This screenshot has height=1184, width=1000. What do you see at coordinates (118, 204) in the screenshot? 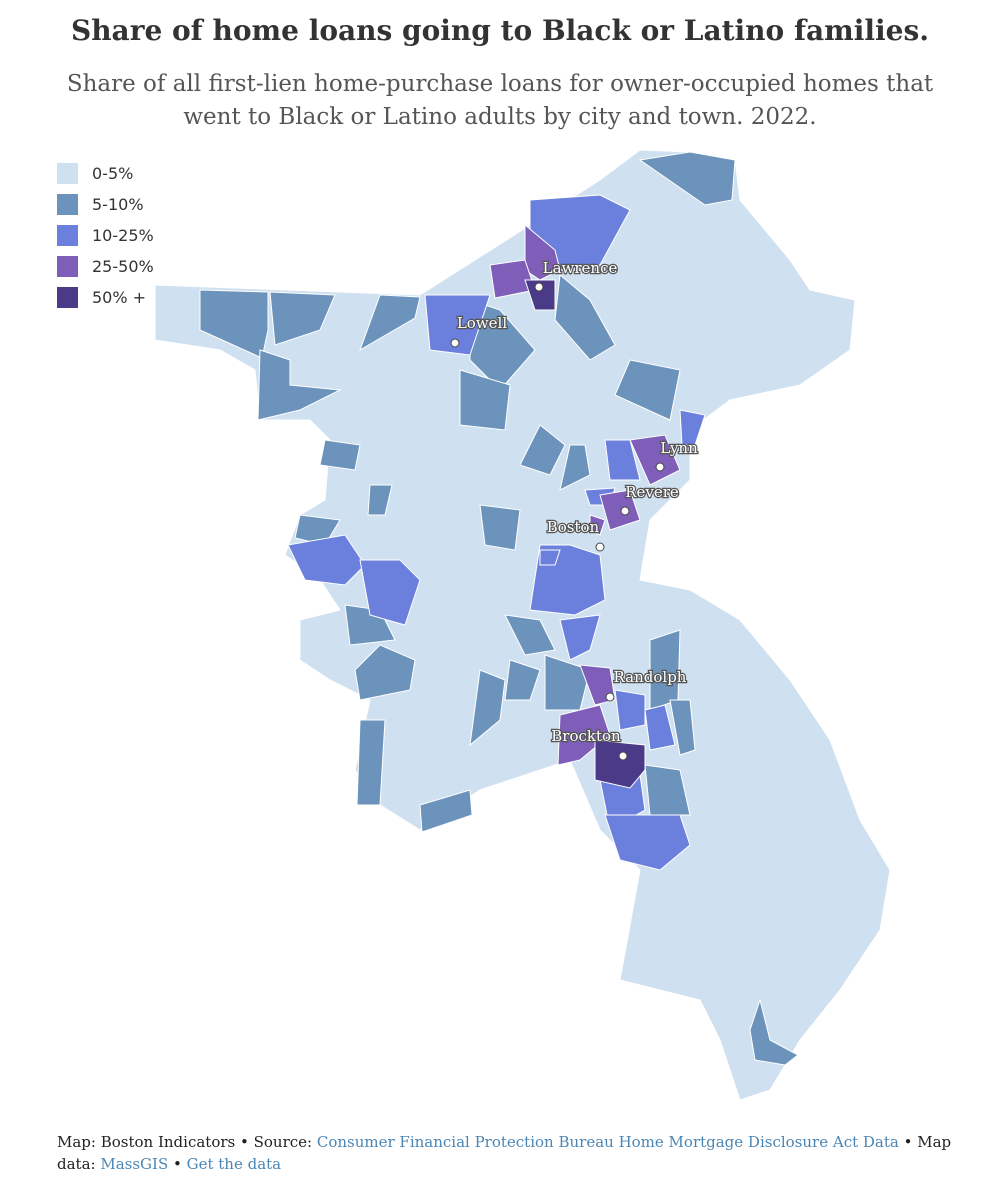
I see `legend-label: 5-10%` at bounding box center [118, 204].